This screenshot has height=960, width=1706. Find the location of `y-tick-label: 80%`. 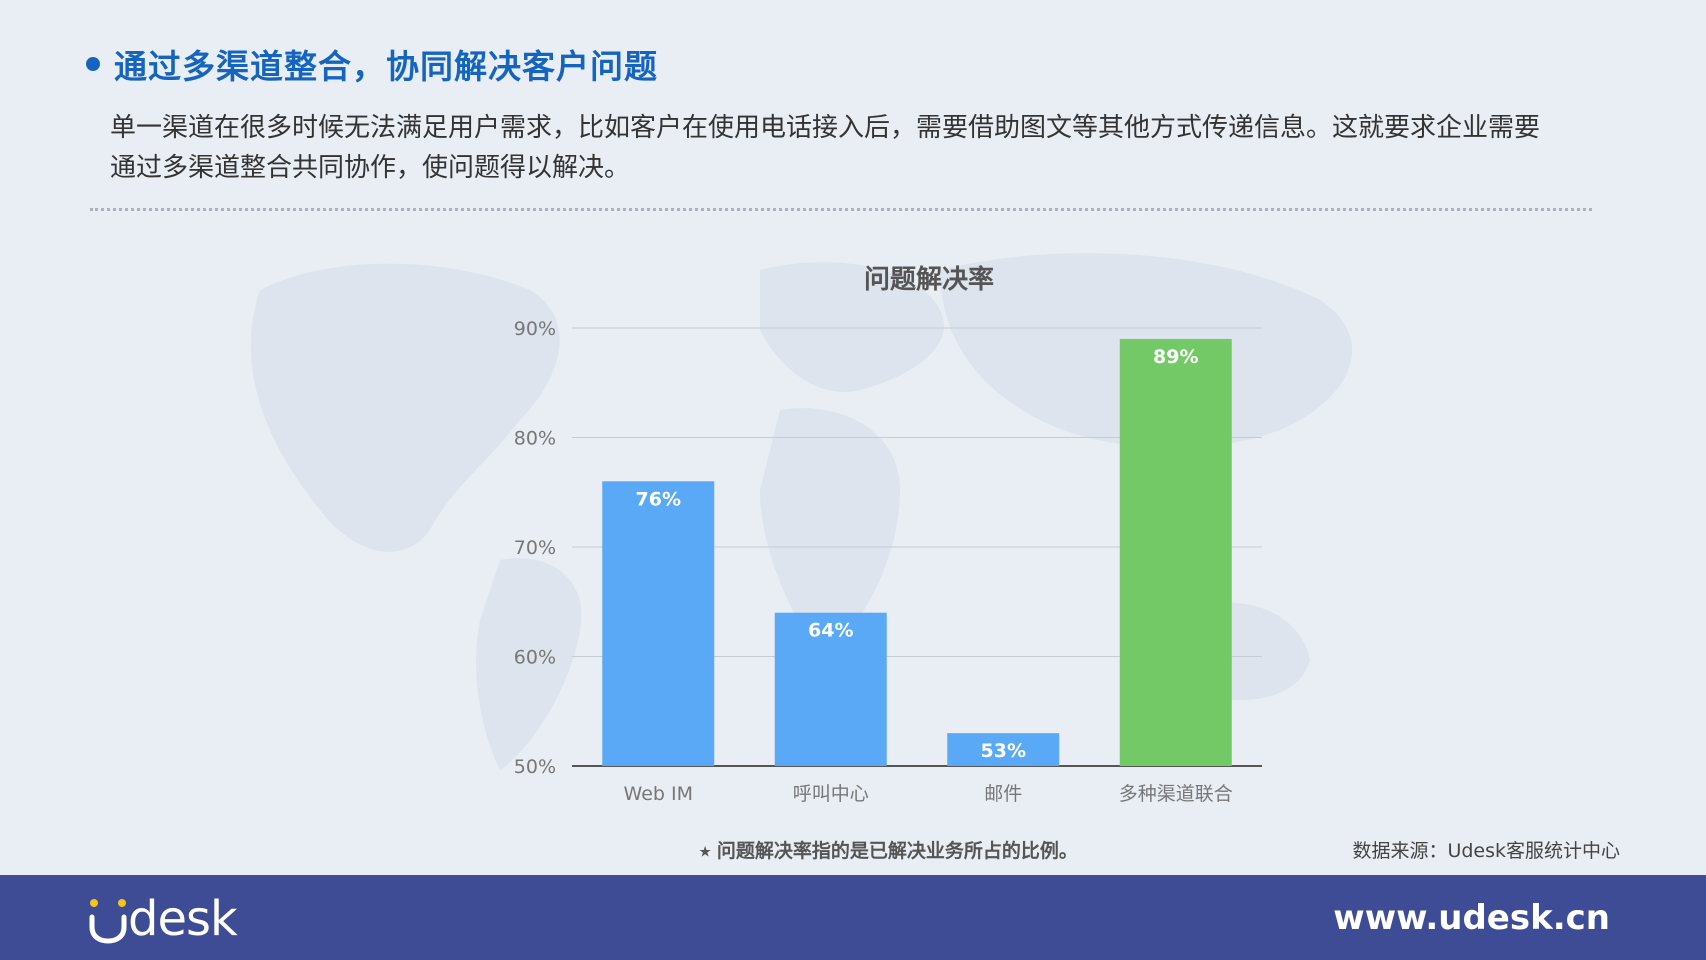

y-tick-label: 80% is located at coordinates (535, 439).